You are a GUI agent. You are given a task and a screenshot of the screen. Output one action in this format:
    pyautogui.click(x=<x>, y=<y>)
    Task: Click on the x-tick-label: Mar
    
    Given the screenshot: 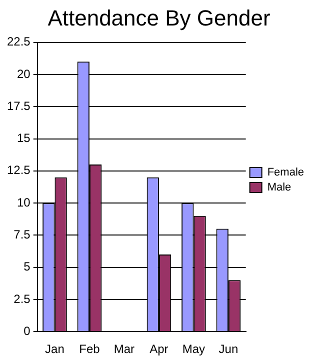 What is the action you would take?
    pyautogui.click(x=124, y=349)
    